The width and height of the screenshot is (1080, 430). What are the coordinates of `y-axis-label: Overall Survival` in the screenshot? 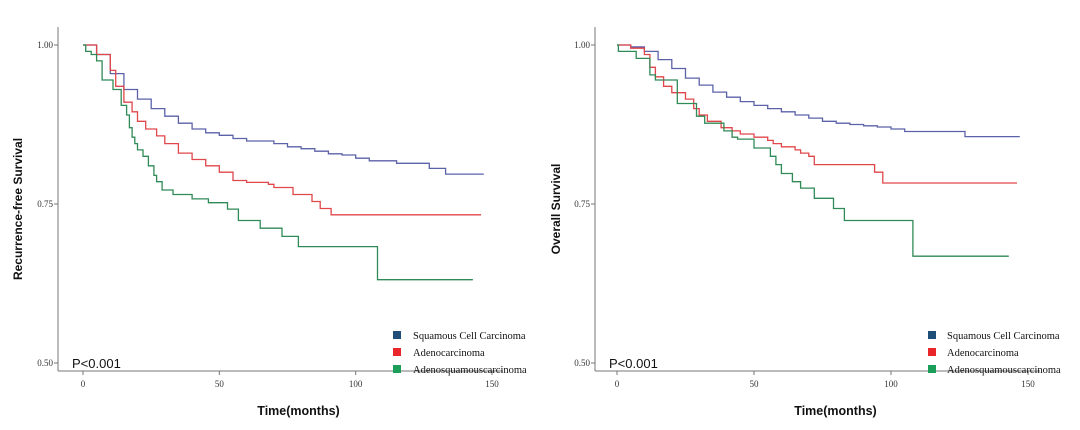 It's located at (556, 209).